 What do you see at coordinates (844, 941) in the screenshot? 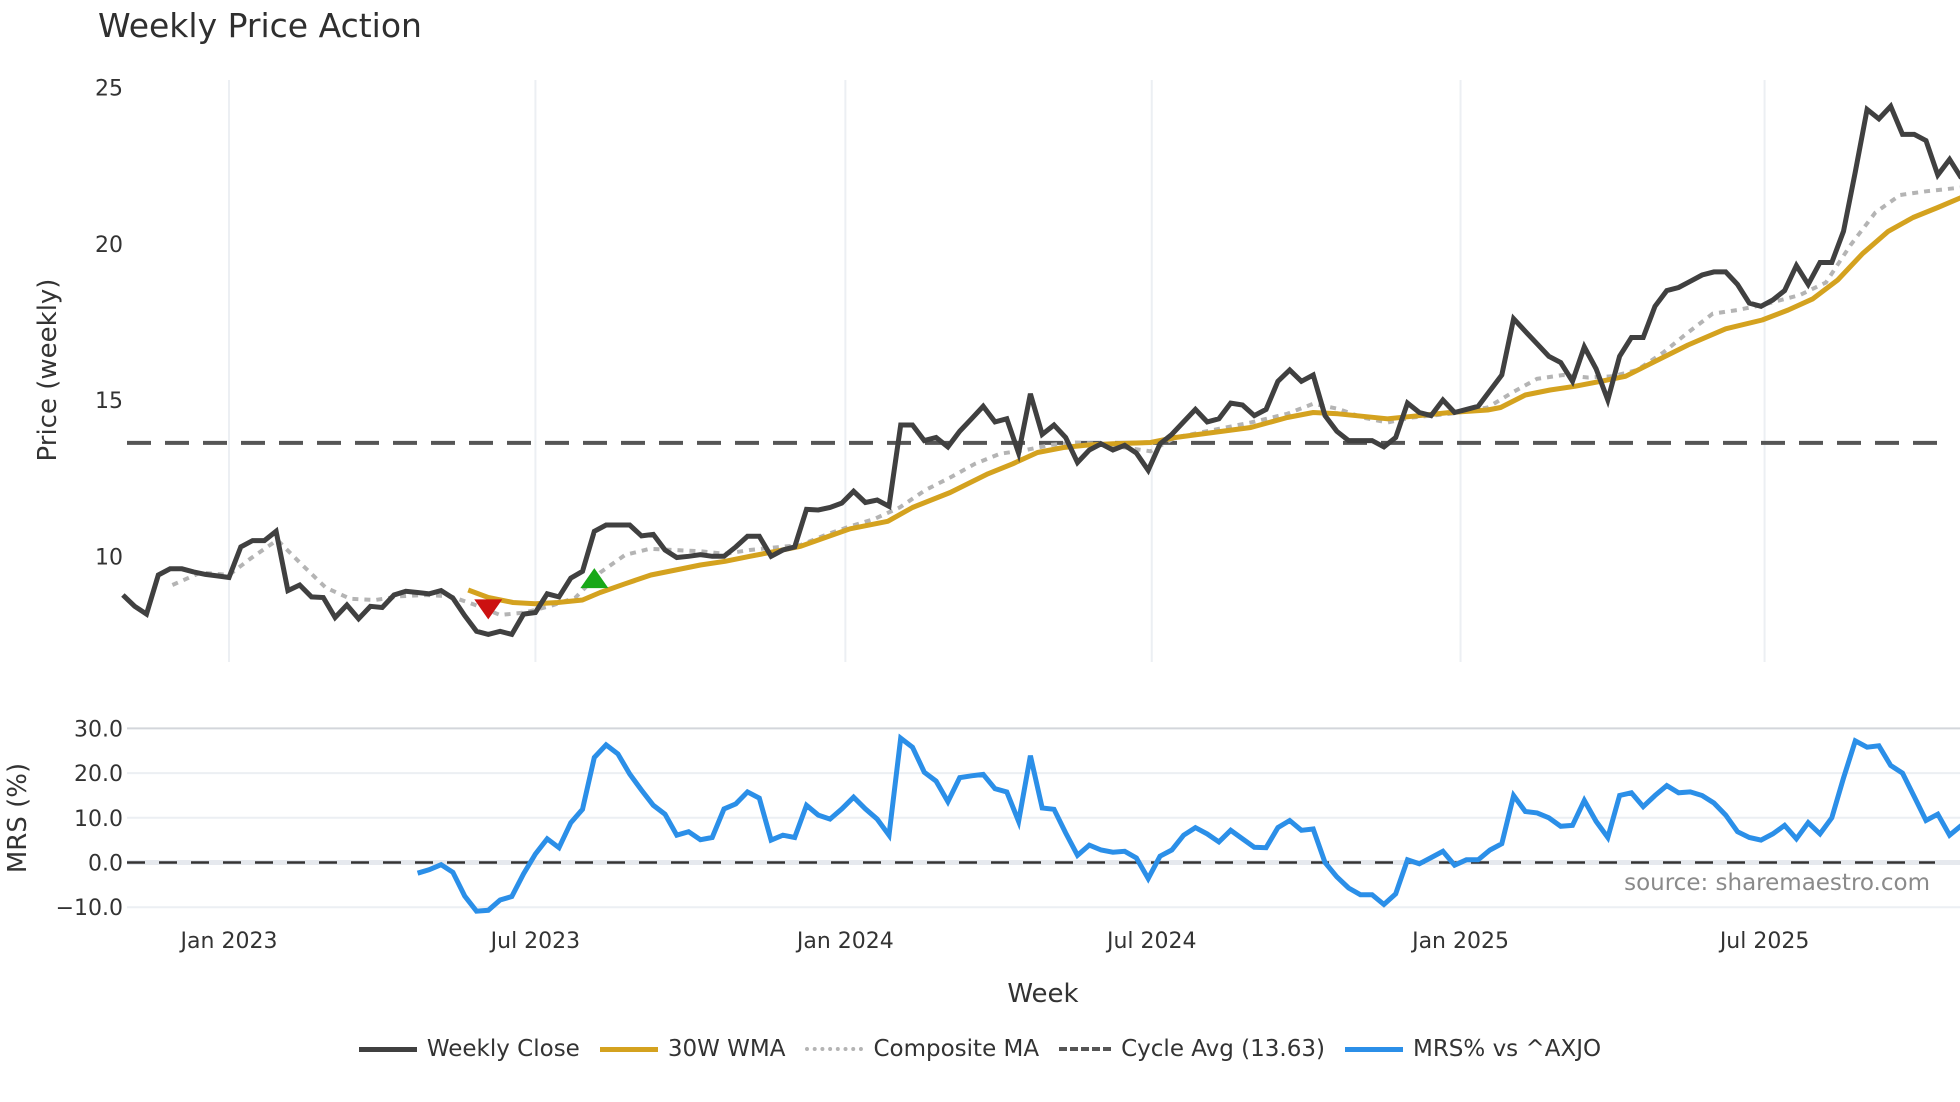
I see `x-tick-label: Jan 2024` at bounding box center [844, 941].